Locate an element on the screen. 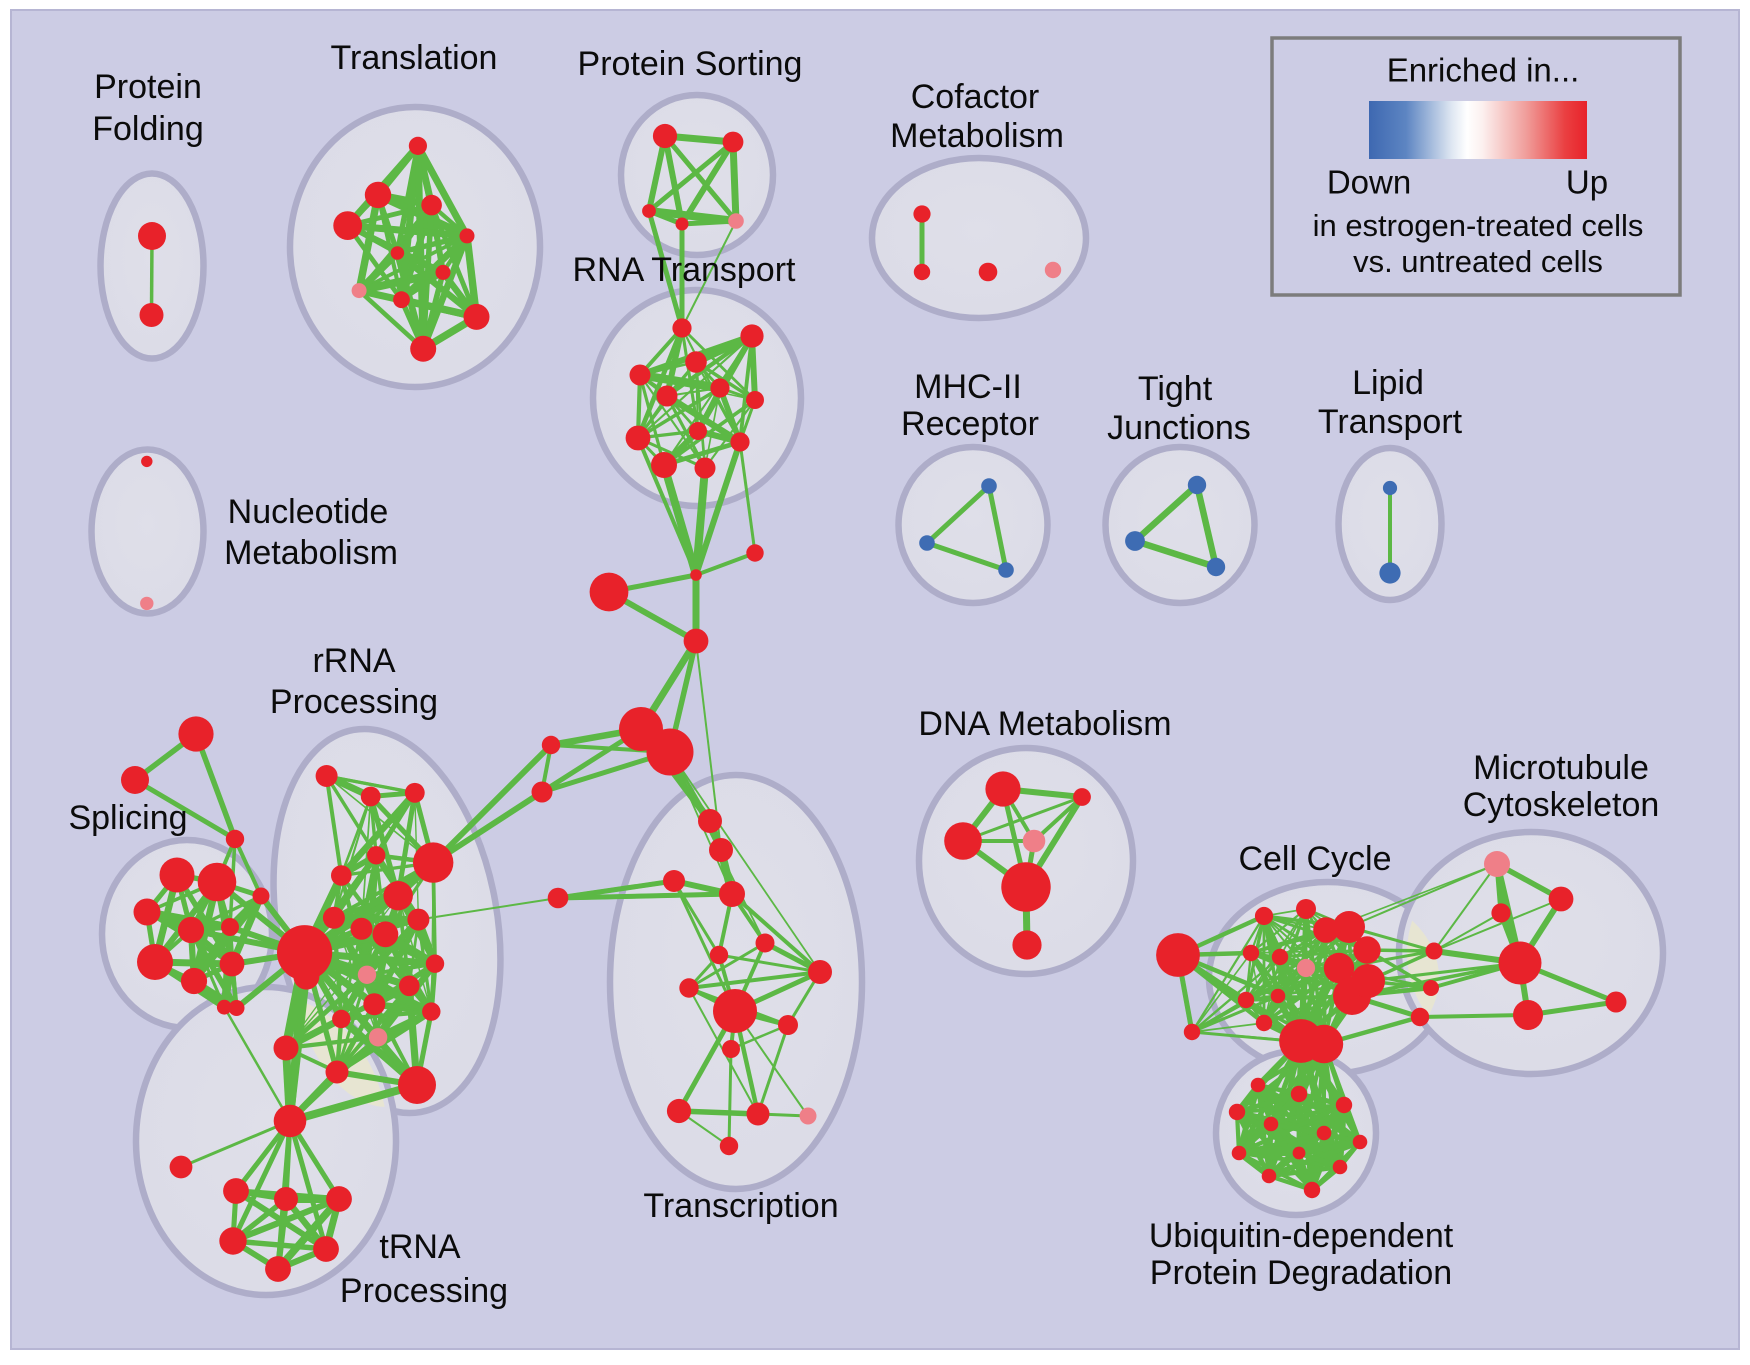 This screenshot has width=1750, height=1365. svg-text: Protein is located at coordinates (148, 87).